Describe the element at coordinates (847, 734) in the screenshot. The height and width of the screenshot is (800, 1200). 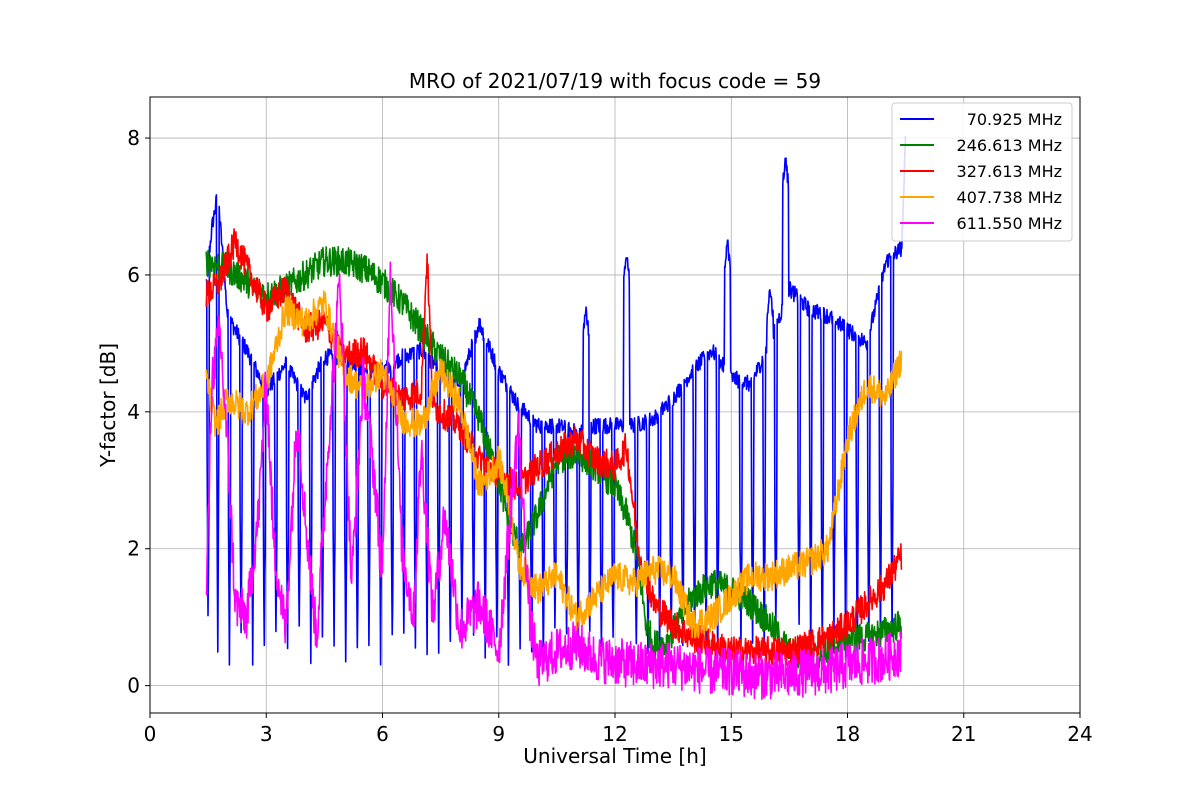
I see `x-tick-label: 18` at that location.